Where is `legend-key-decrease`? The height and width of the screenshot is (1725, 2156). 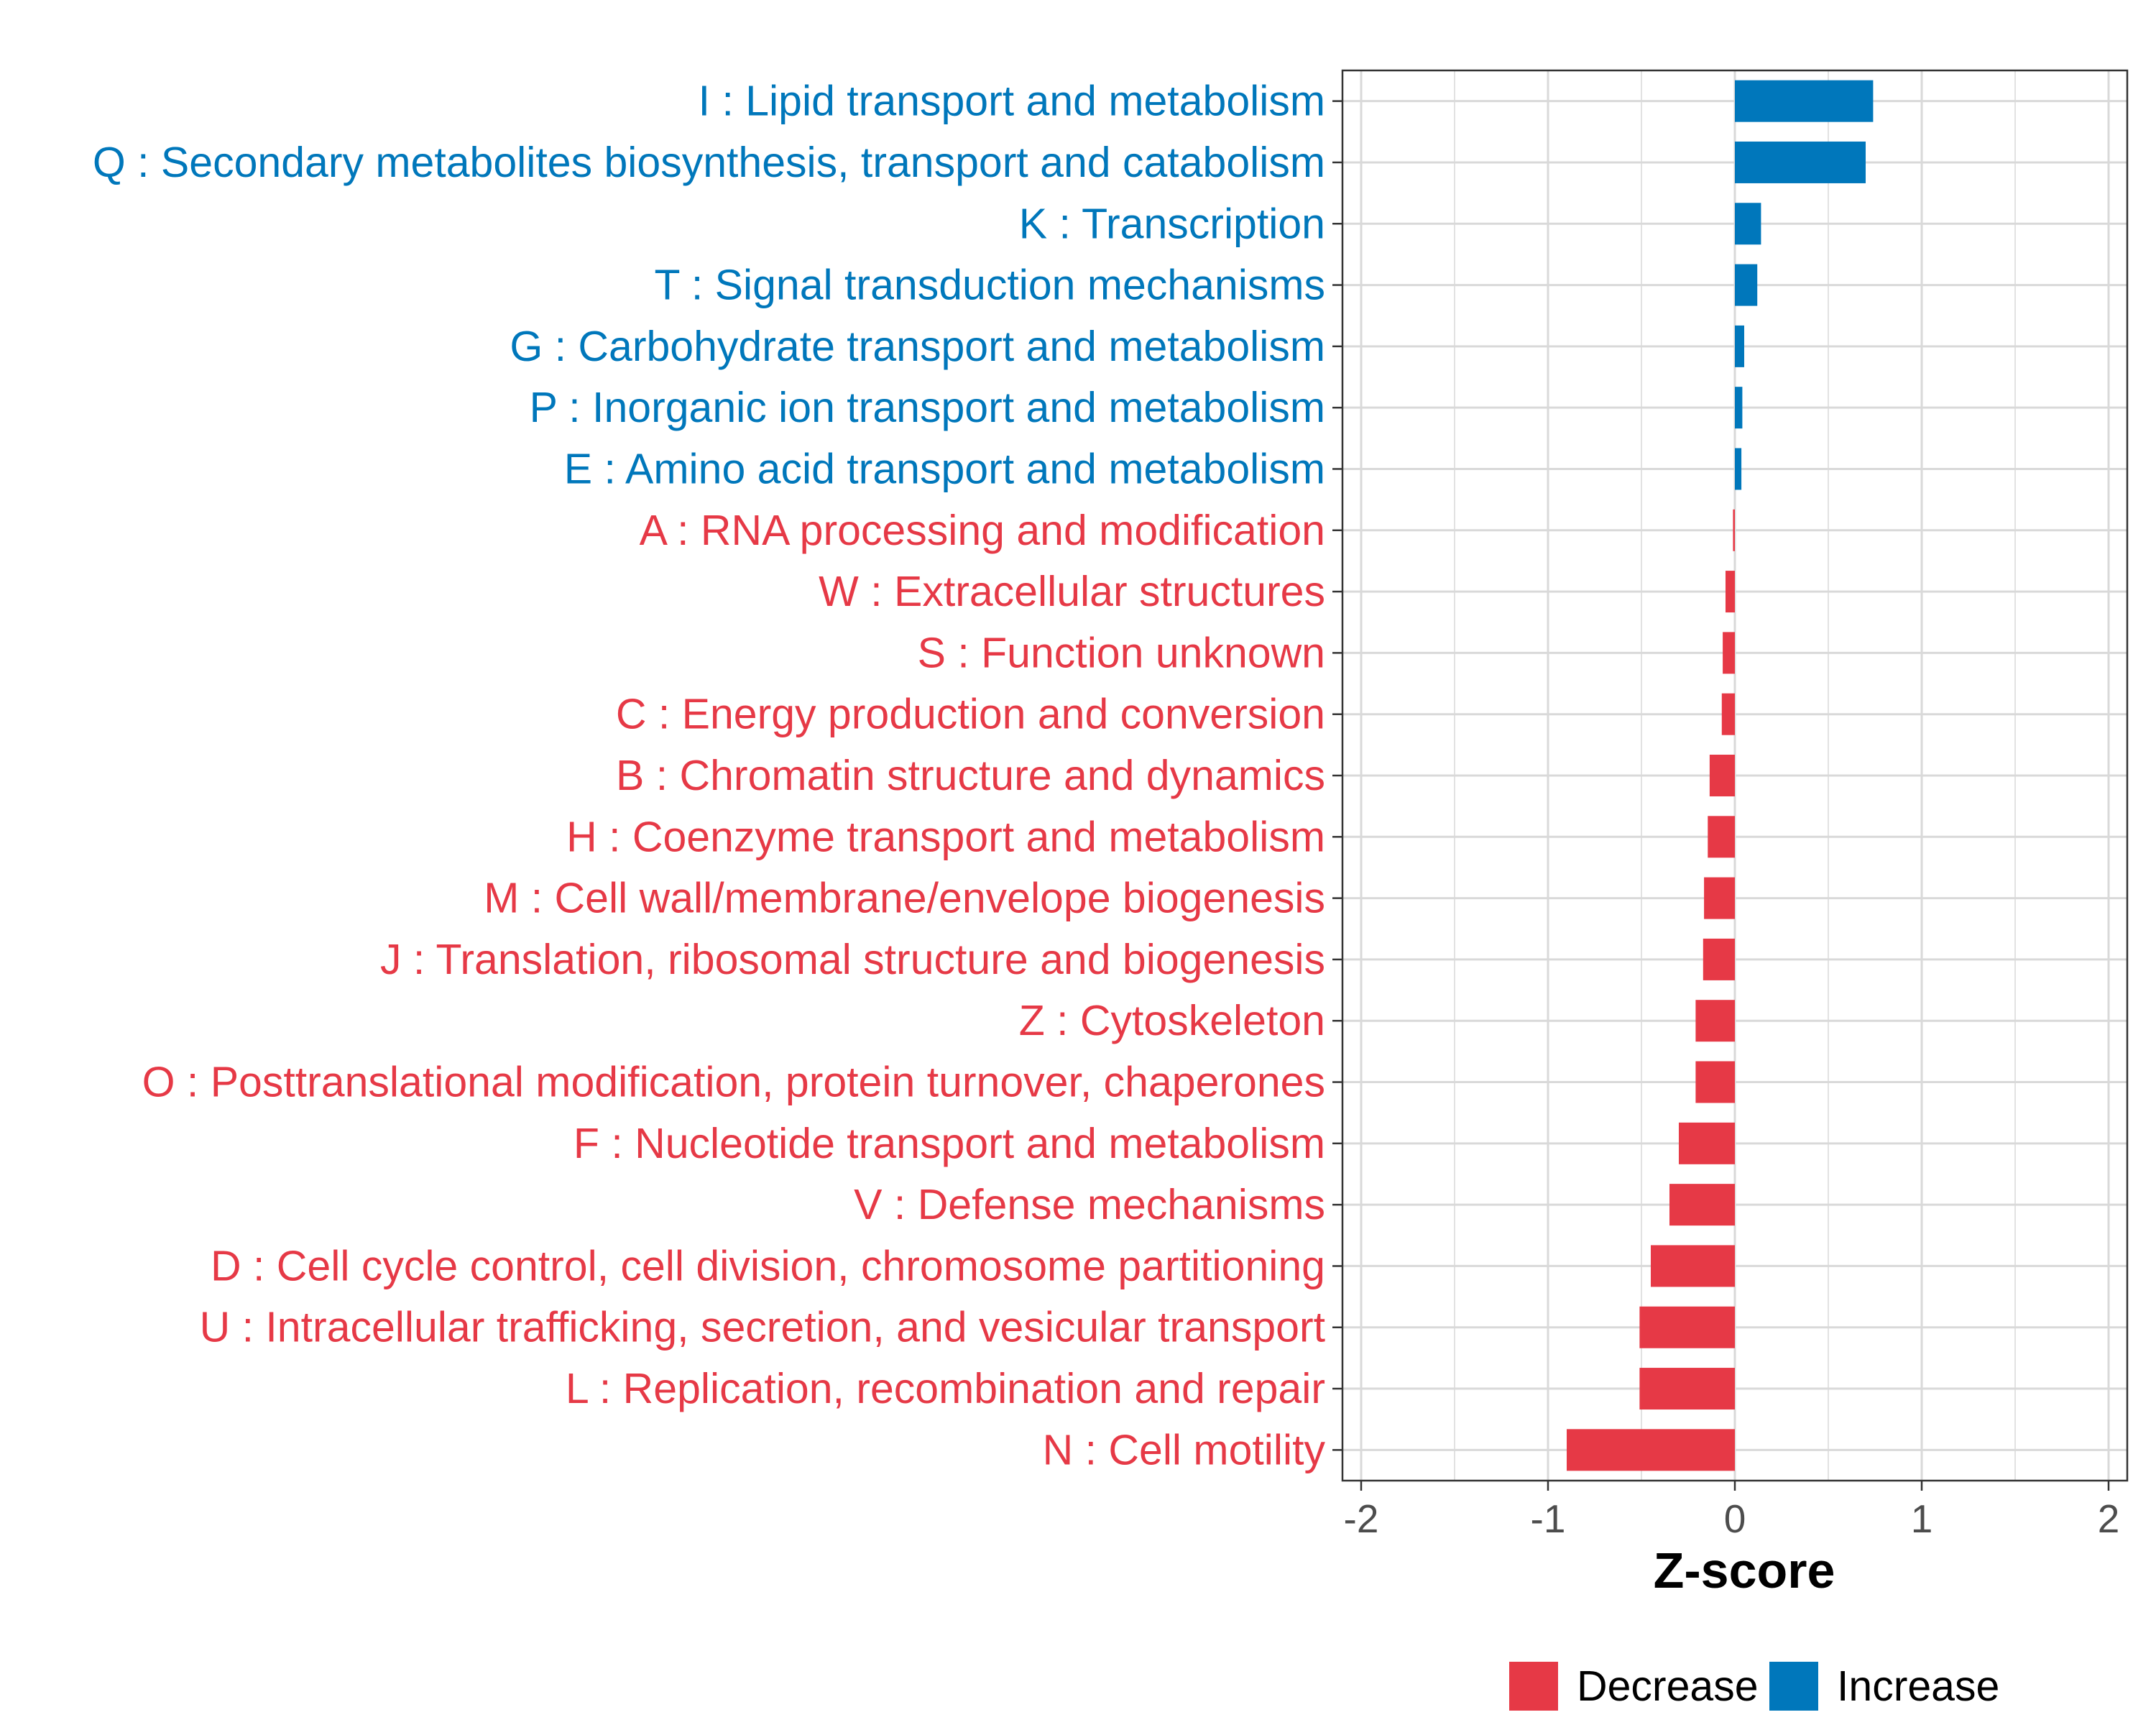 legend-key-decrease is located at coordinates (1533, 1686).